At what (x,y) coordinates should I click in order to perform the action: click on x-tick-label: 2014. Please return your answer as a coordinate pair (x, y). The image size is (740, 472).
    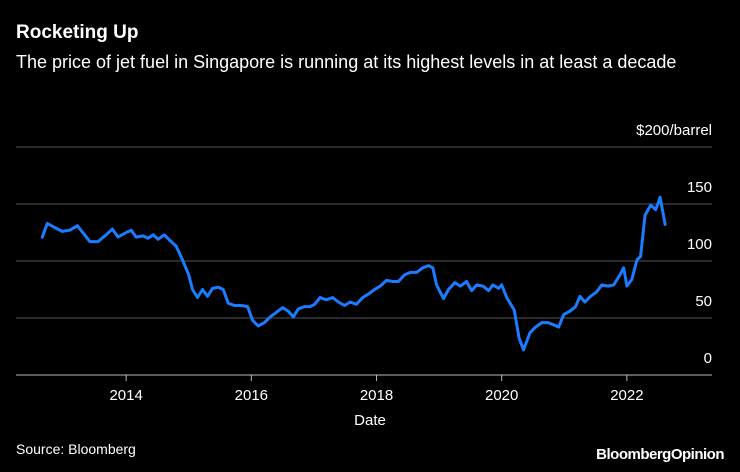
    Looking at the image, I should click on (125, 395).